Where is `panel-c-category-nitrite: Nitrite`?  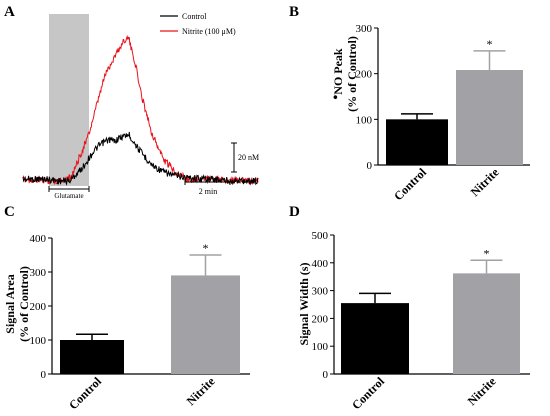 panel-c-category-nitrite: Nitrite is located at coordinates (201, 391).